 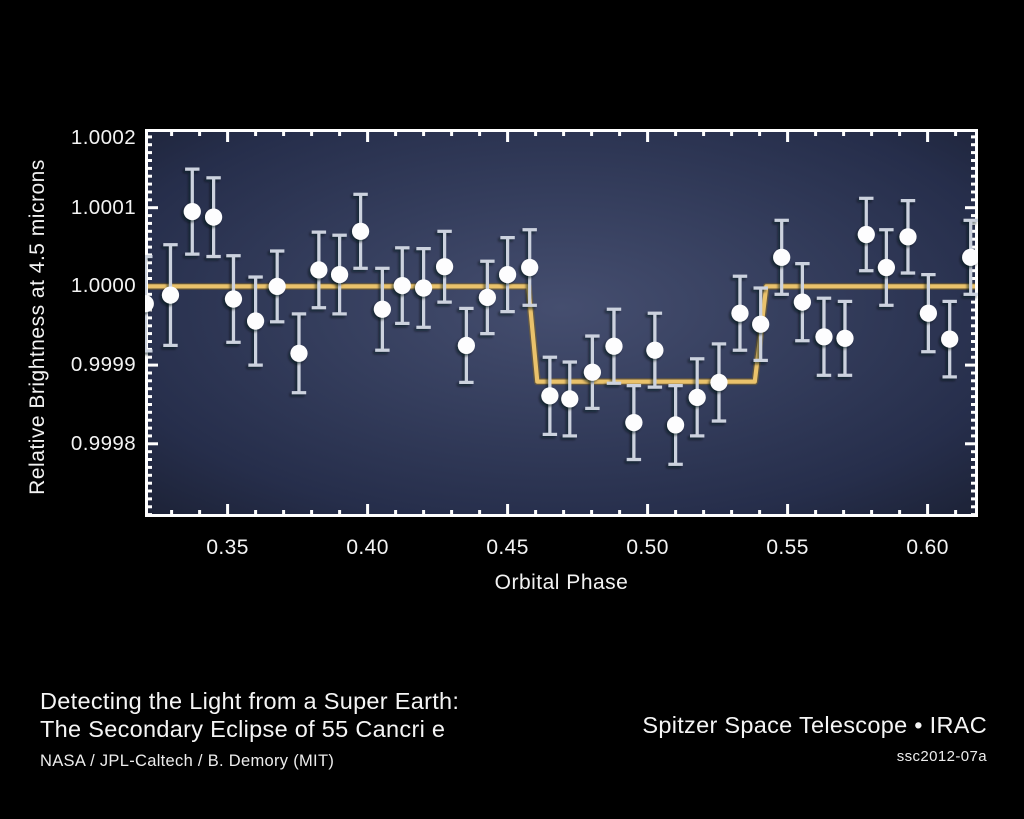 I want to click on x-tick-label: 0.55, so click(x=787, y=547).